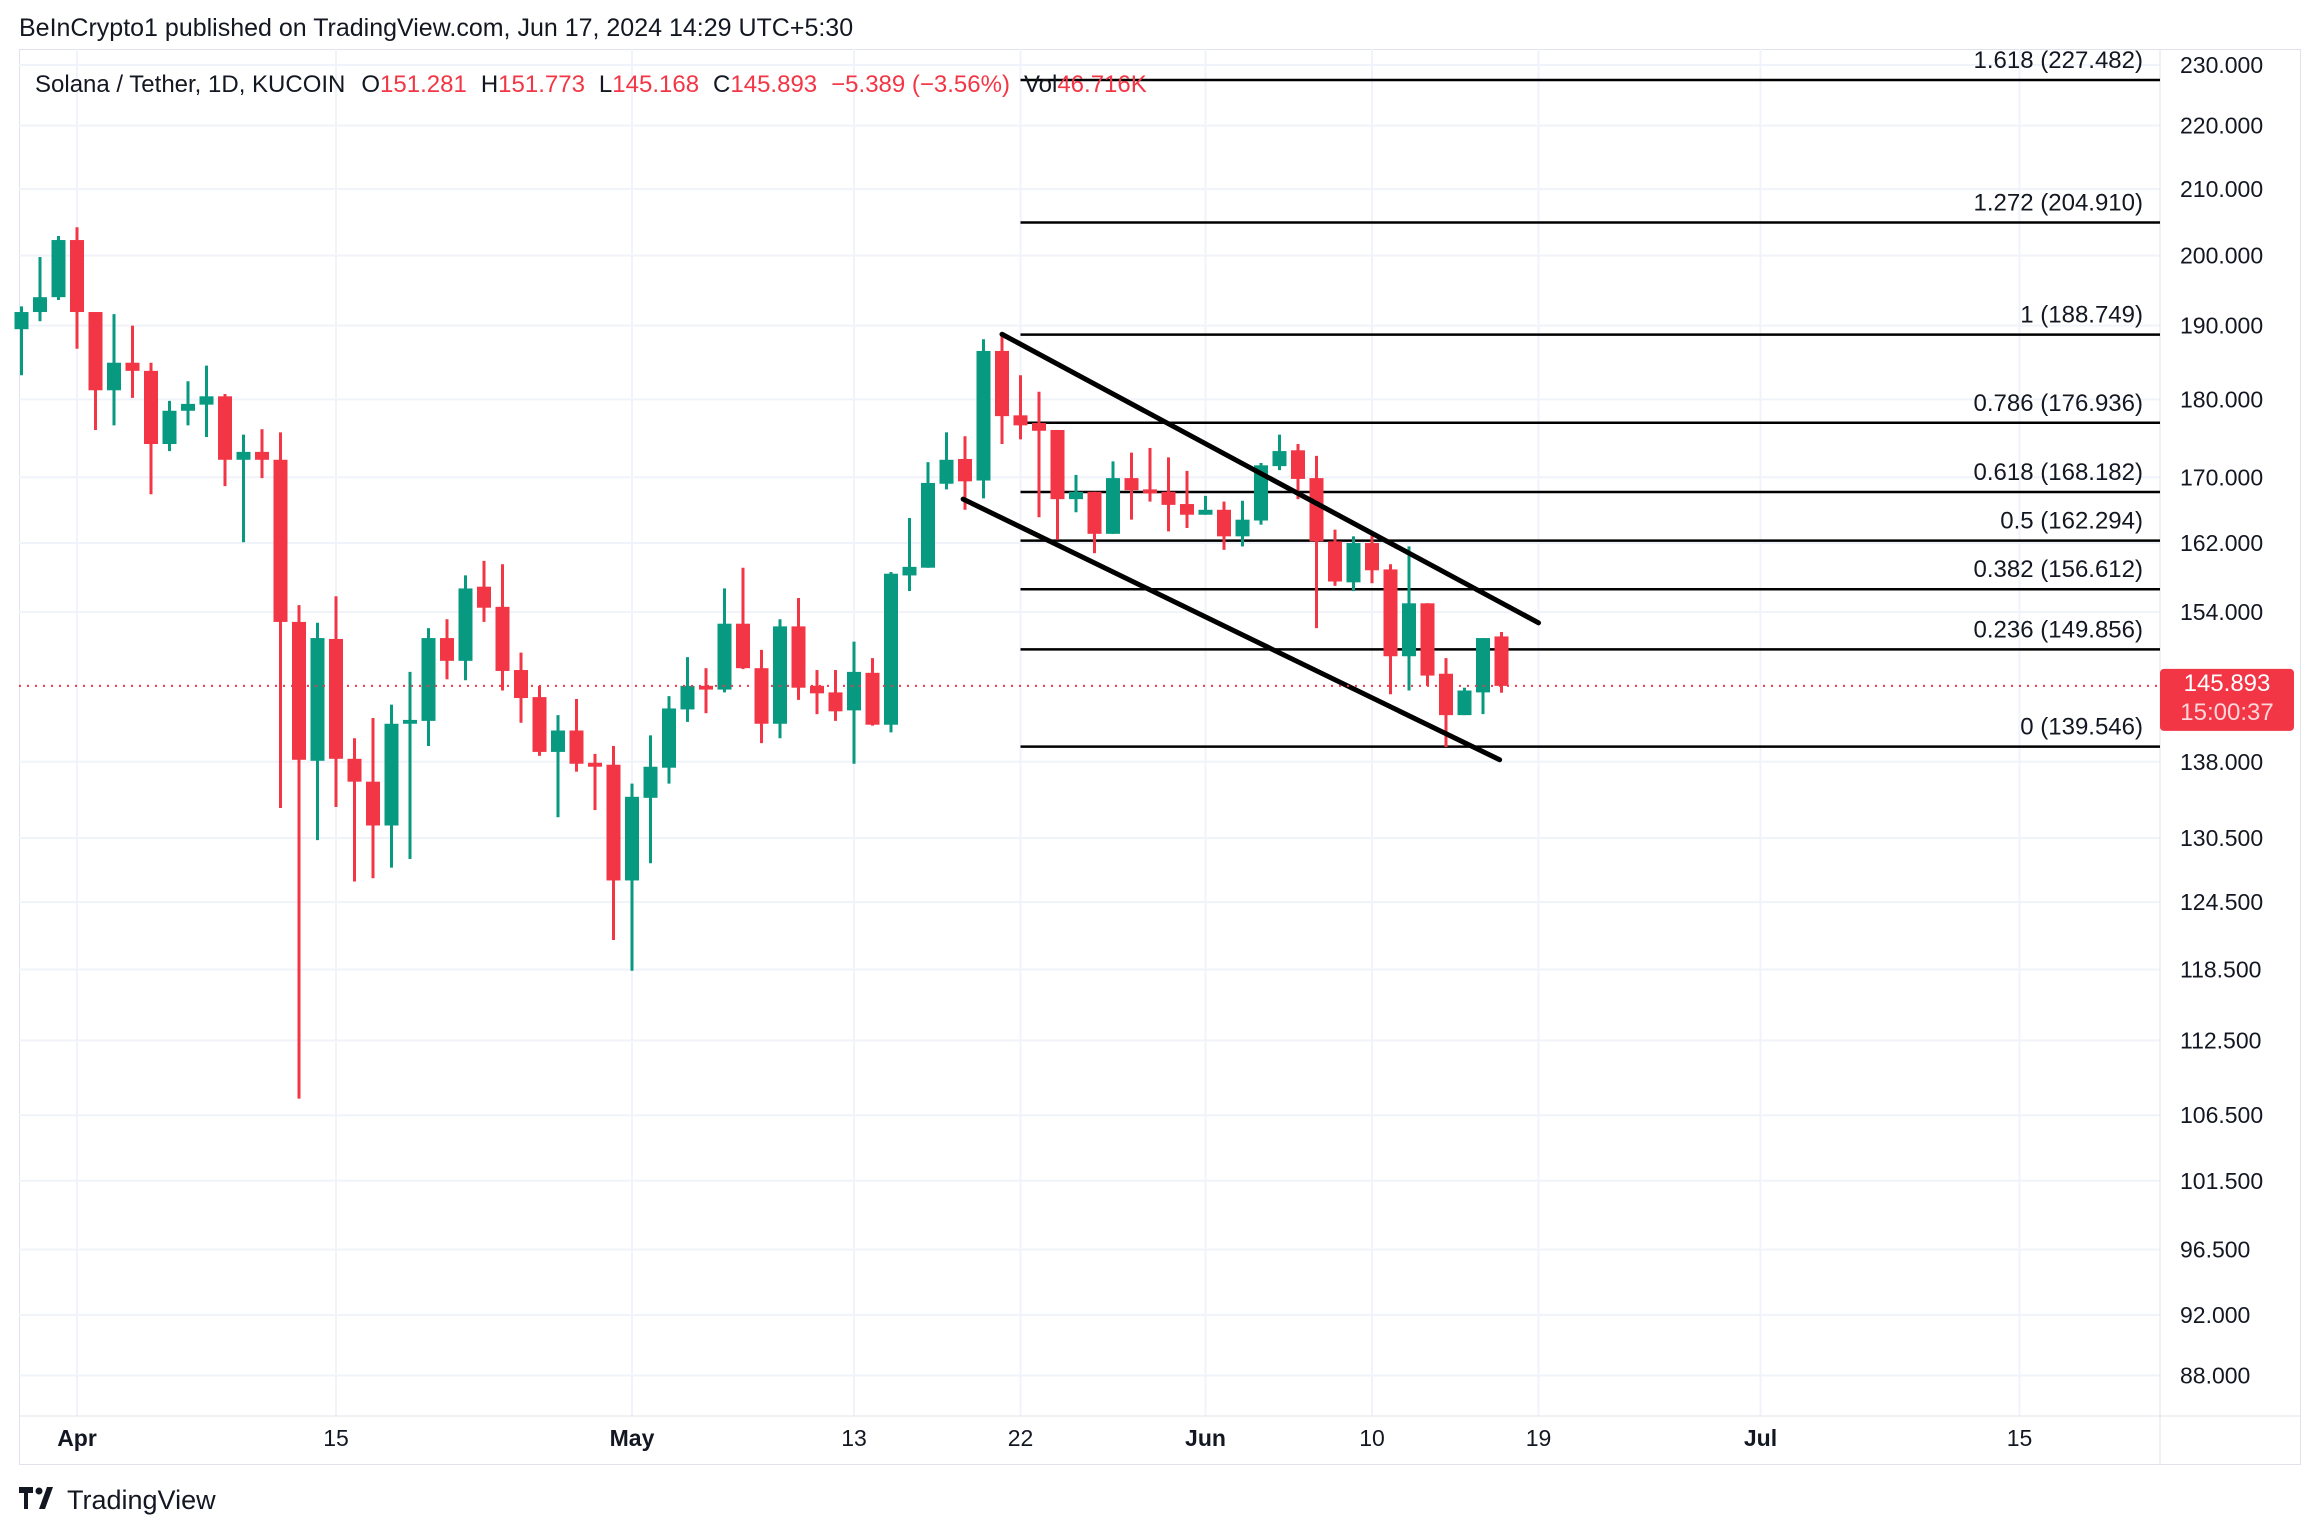 This screenshot has height=1536, width=2320. Describe the element at coordinates (1040, 84) in the screenshot. I see `volume-label: Vol` at that location.